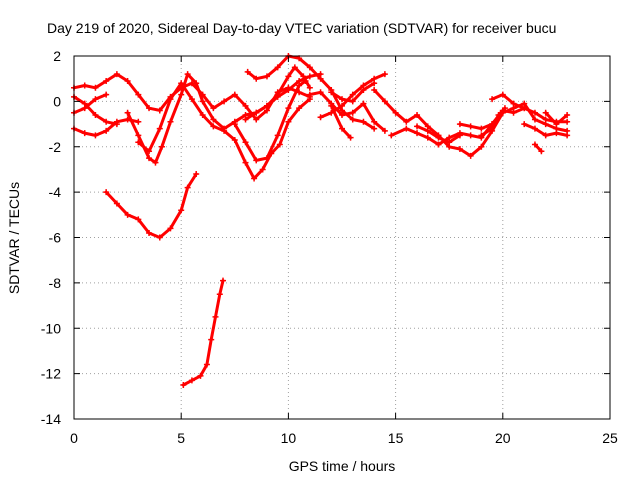  I want to click on x-tick-label: 20, so click(503, 438).